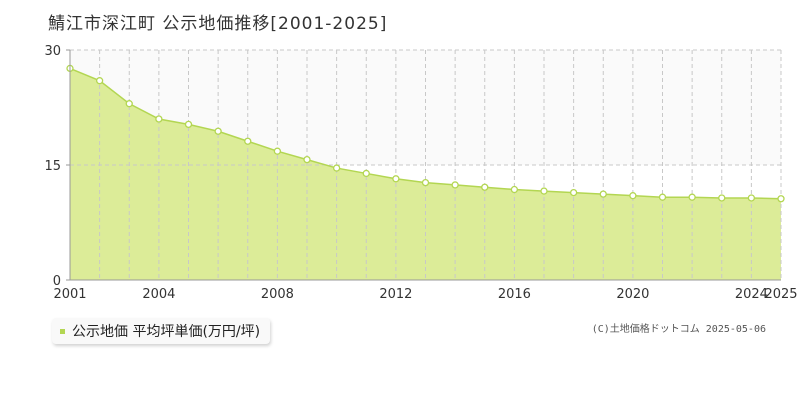 This screenshot has width=800, height=400. Describe the element at coordinates (780, 293) in the screenshot. I see `x-tick-label: 2025` at that location.